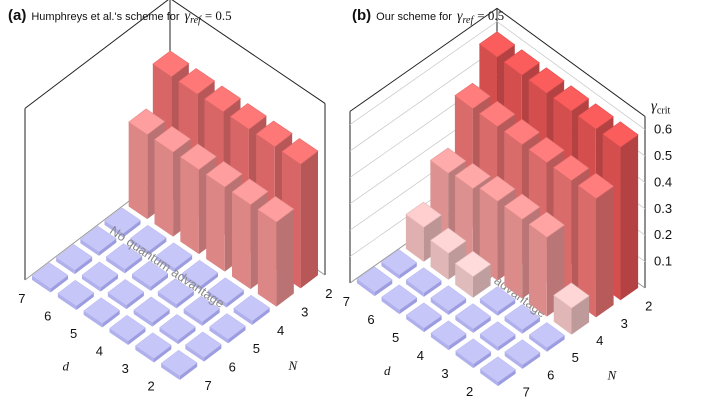  Describe the element at coordinates (663, 155) in the screenshot. I see `z-tick-label: 0.5` at that location.